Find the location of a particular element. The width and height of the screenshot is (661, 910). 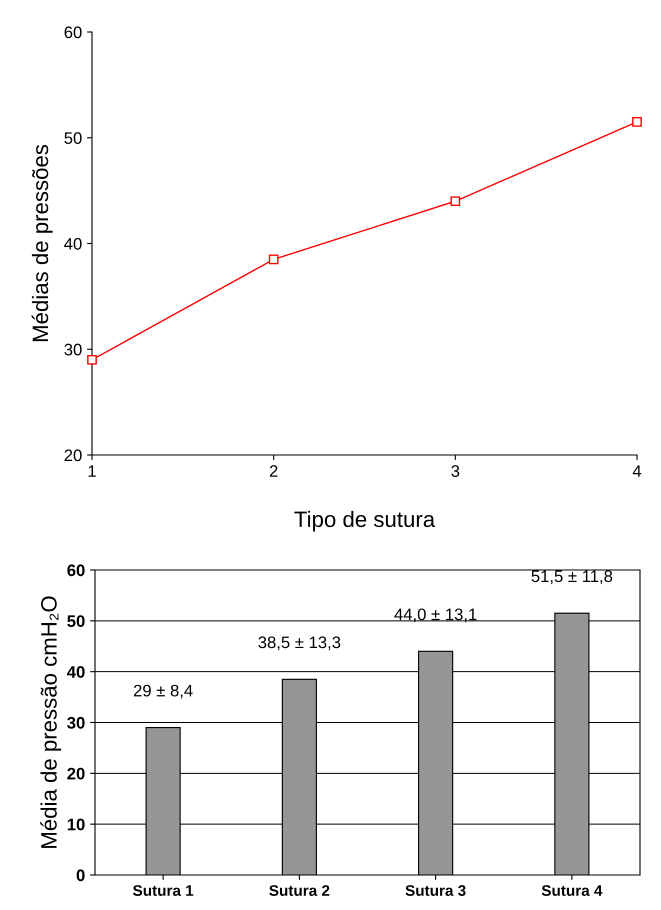

y-axis-title: Médias de pressões is located at coordinates (42, 243).